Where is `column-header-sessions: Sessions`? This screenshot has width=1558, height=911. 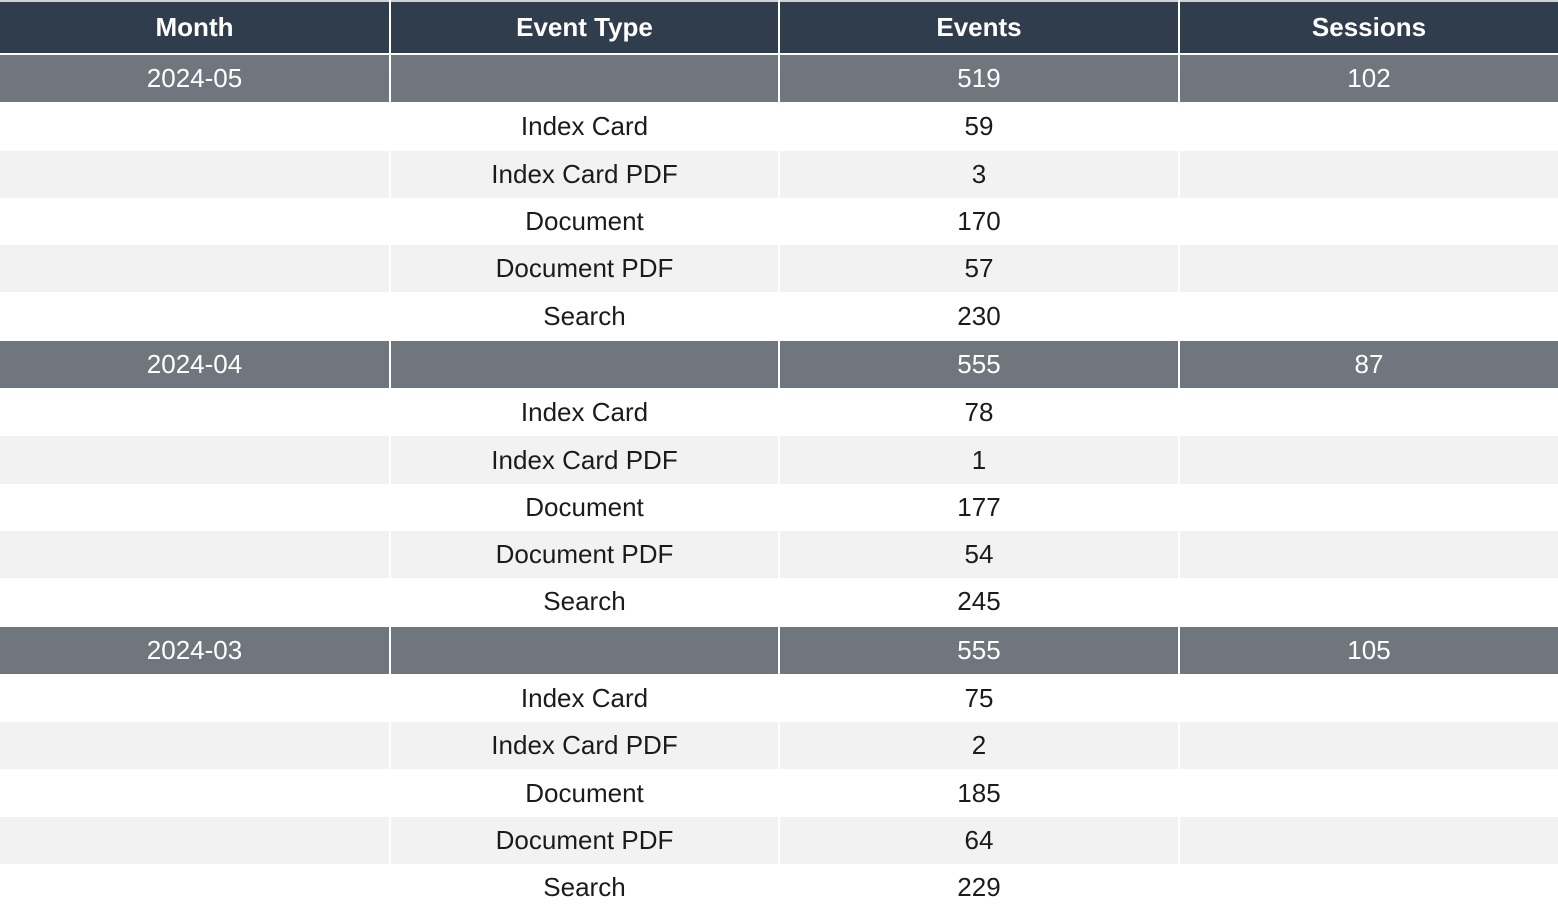 column-header-sessions: Sessions is located at coordinates (1368, 28).